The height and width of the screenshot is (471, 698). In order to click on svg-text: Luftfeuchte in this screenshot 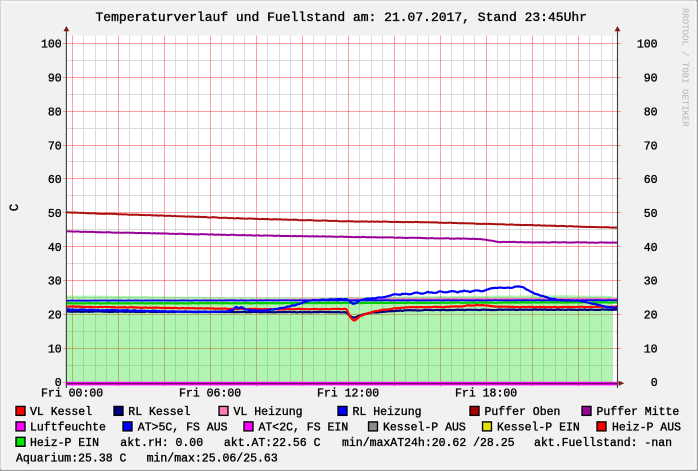, I will do `click(68, 428)`.